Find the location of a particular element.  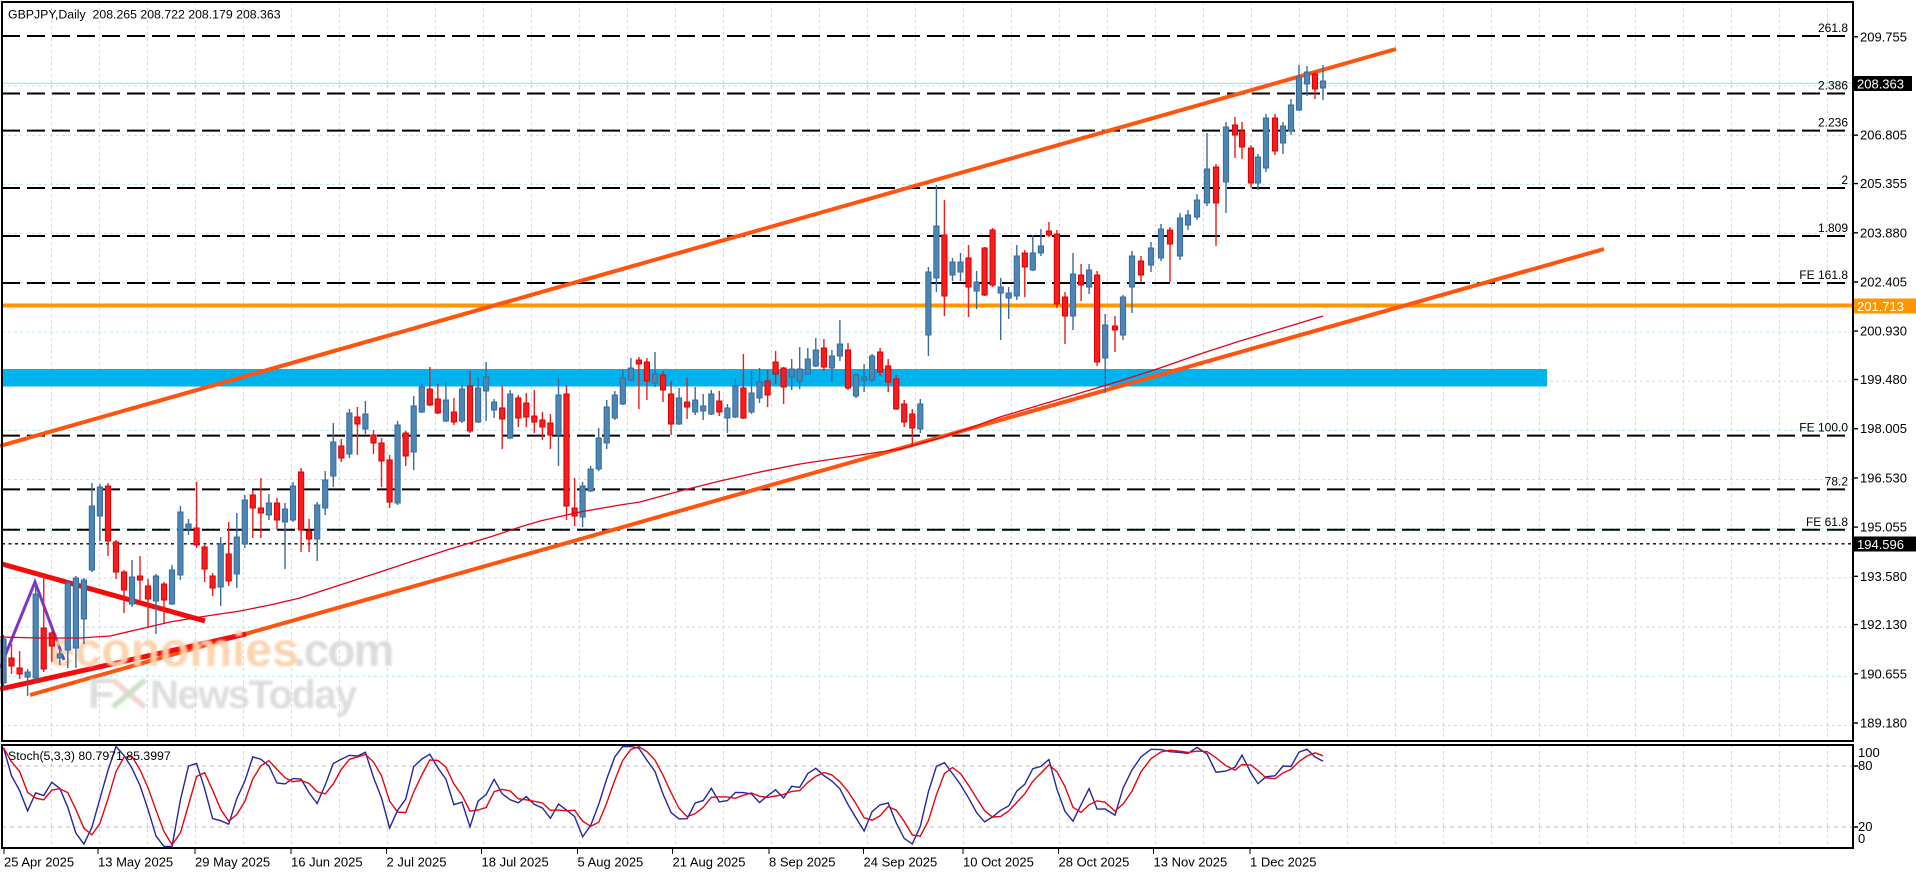

svg-text: 189.180 is located at coordinates (1883, 723).